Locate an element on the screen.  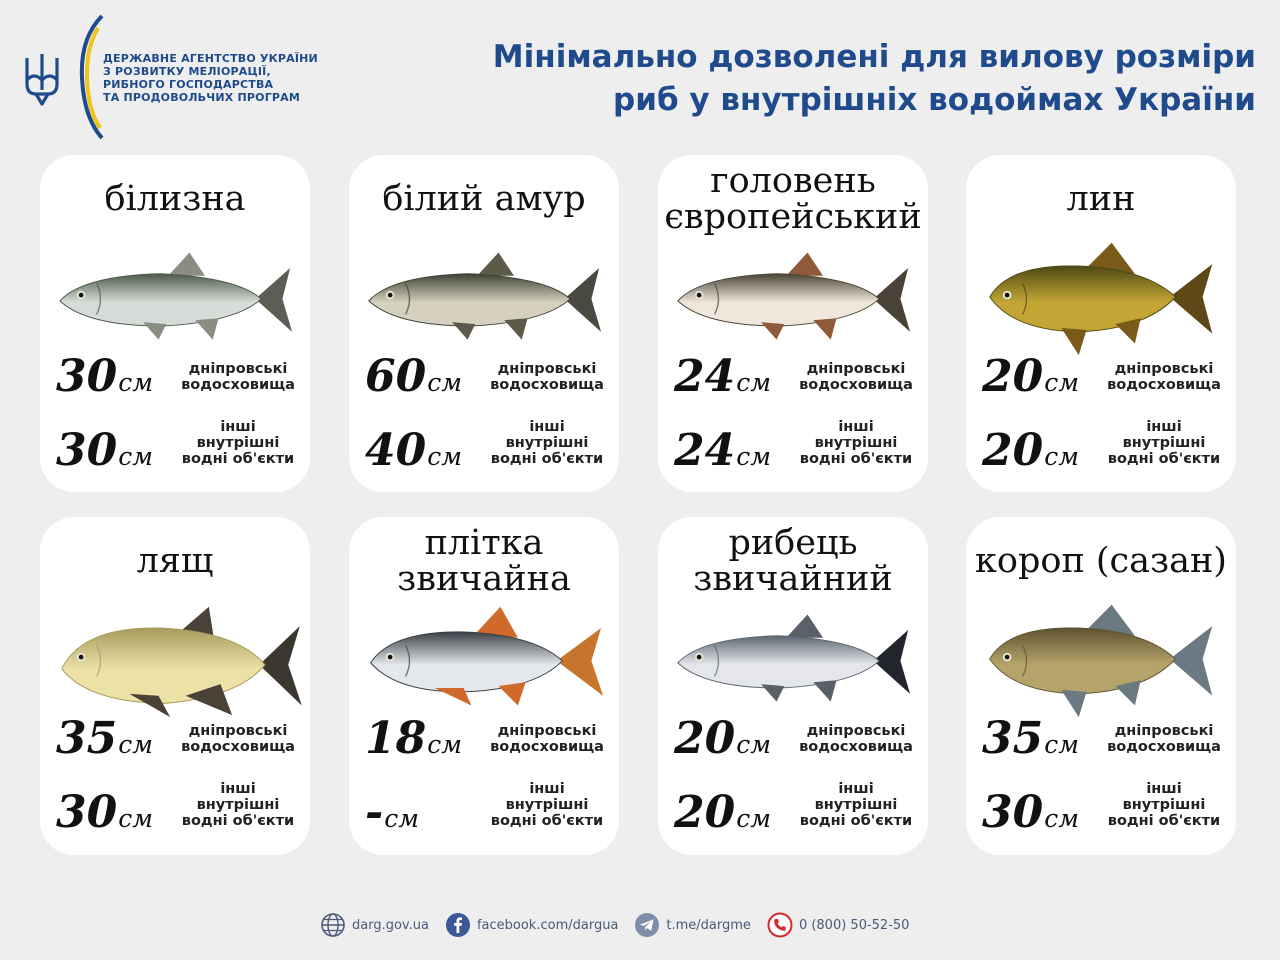
fish-name-line-1: рибець is located at coordinates (793, 543).